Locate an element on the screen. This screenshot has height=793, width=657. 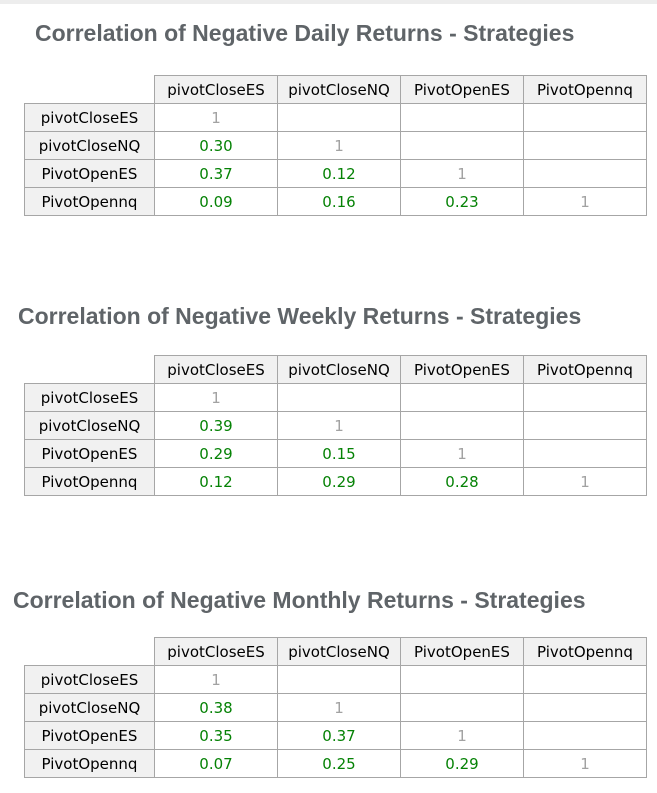
table-row: PivotOpenES 0.29 0.15 1 is located at coordinates (335, 453).